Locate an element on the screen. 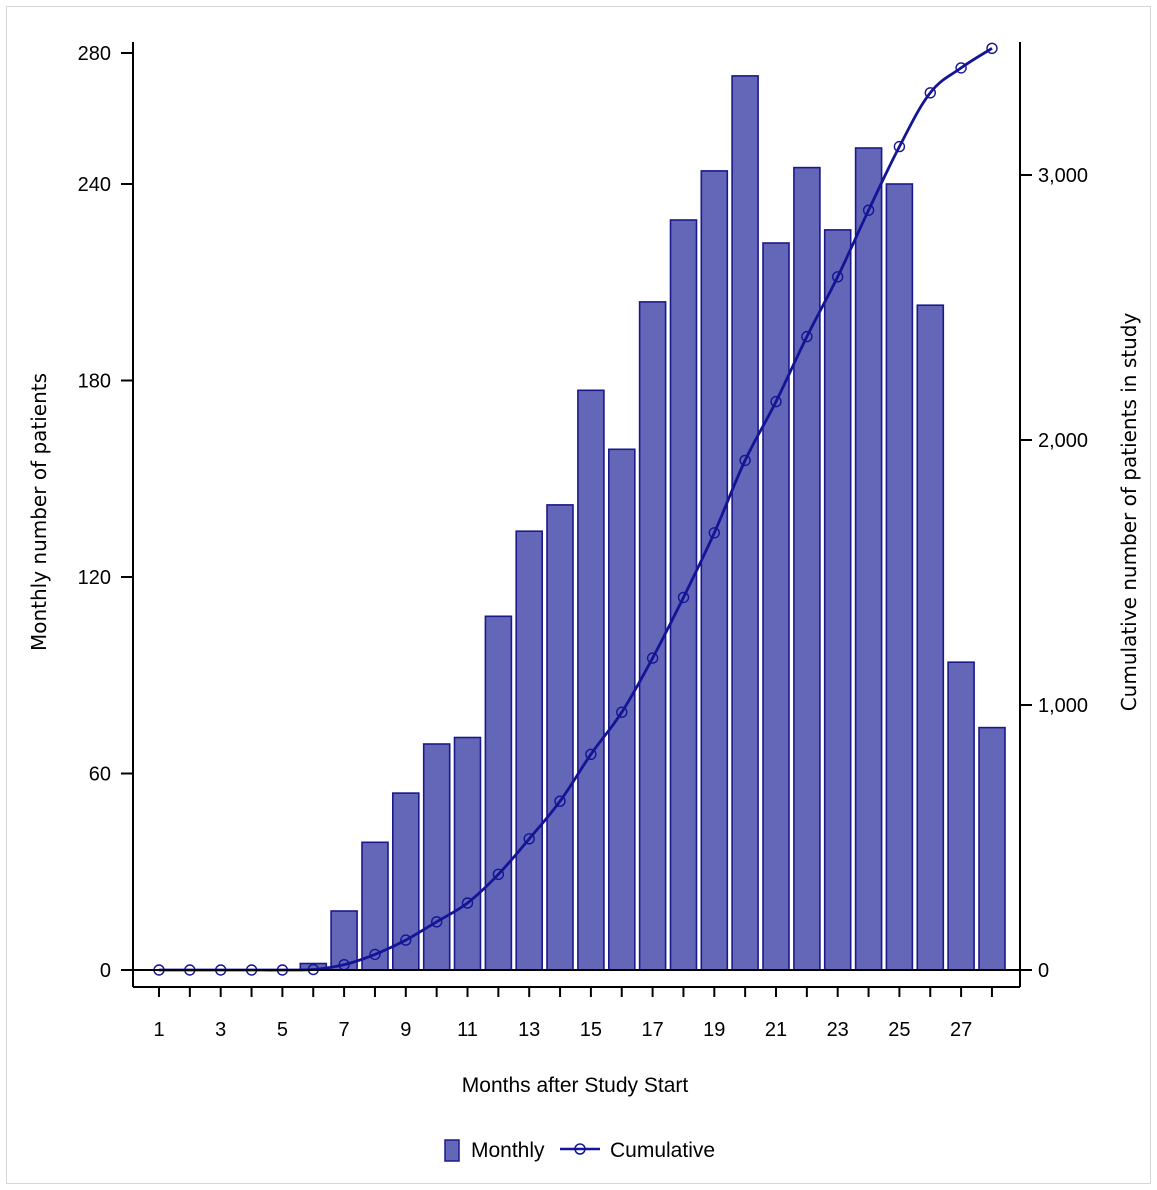  x-tick-label: 1 is located at coordinates (158, 1030).